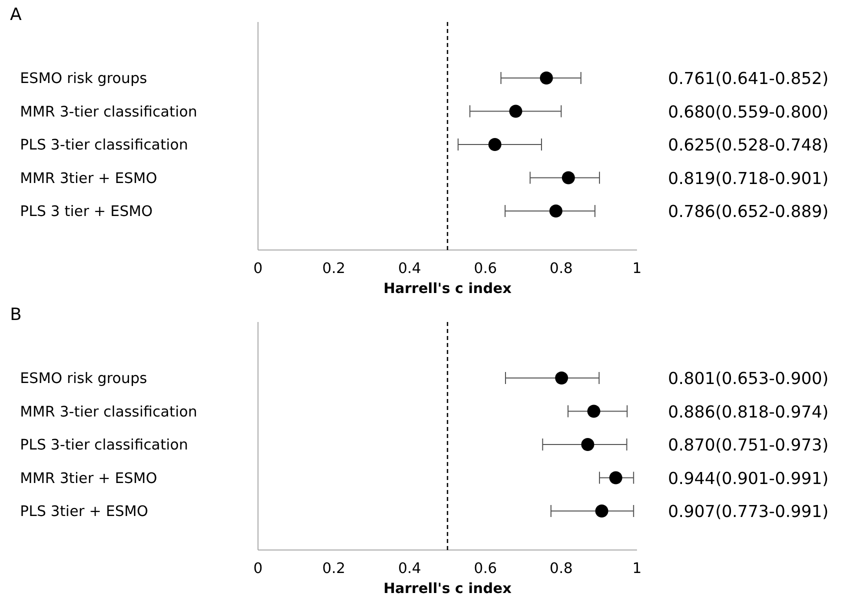  Describe the element at coordinates (748, 145) in the screenshot. I see `data-label: 0.625(0.528-0.748)` at that location.